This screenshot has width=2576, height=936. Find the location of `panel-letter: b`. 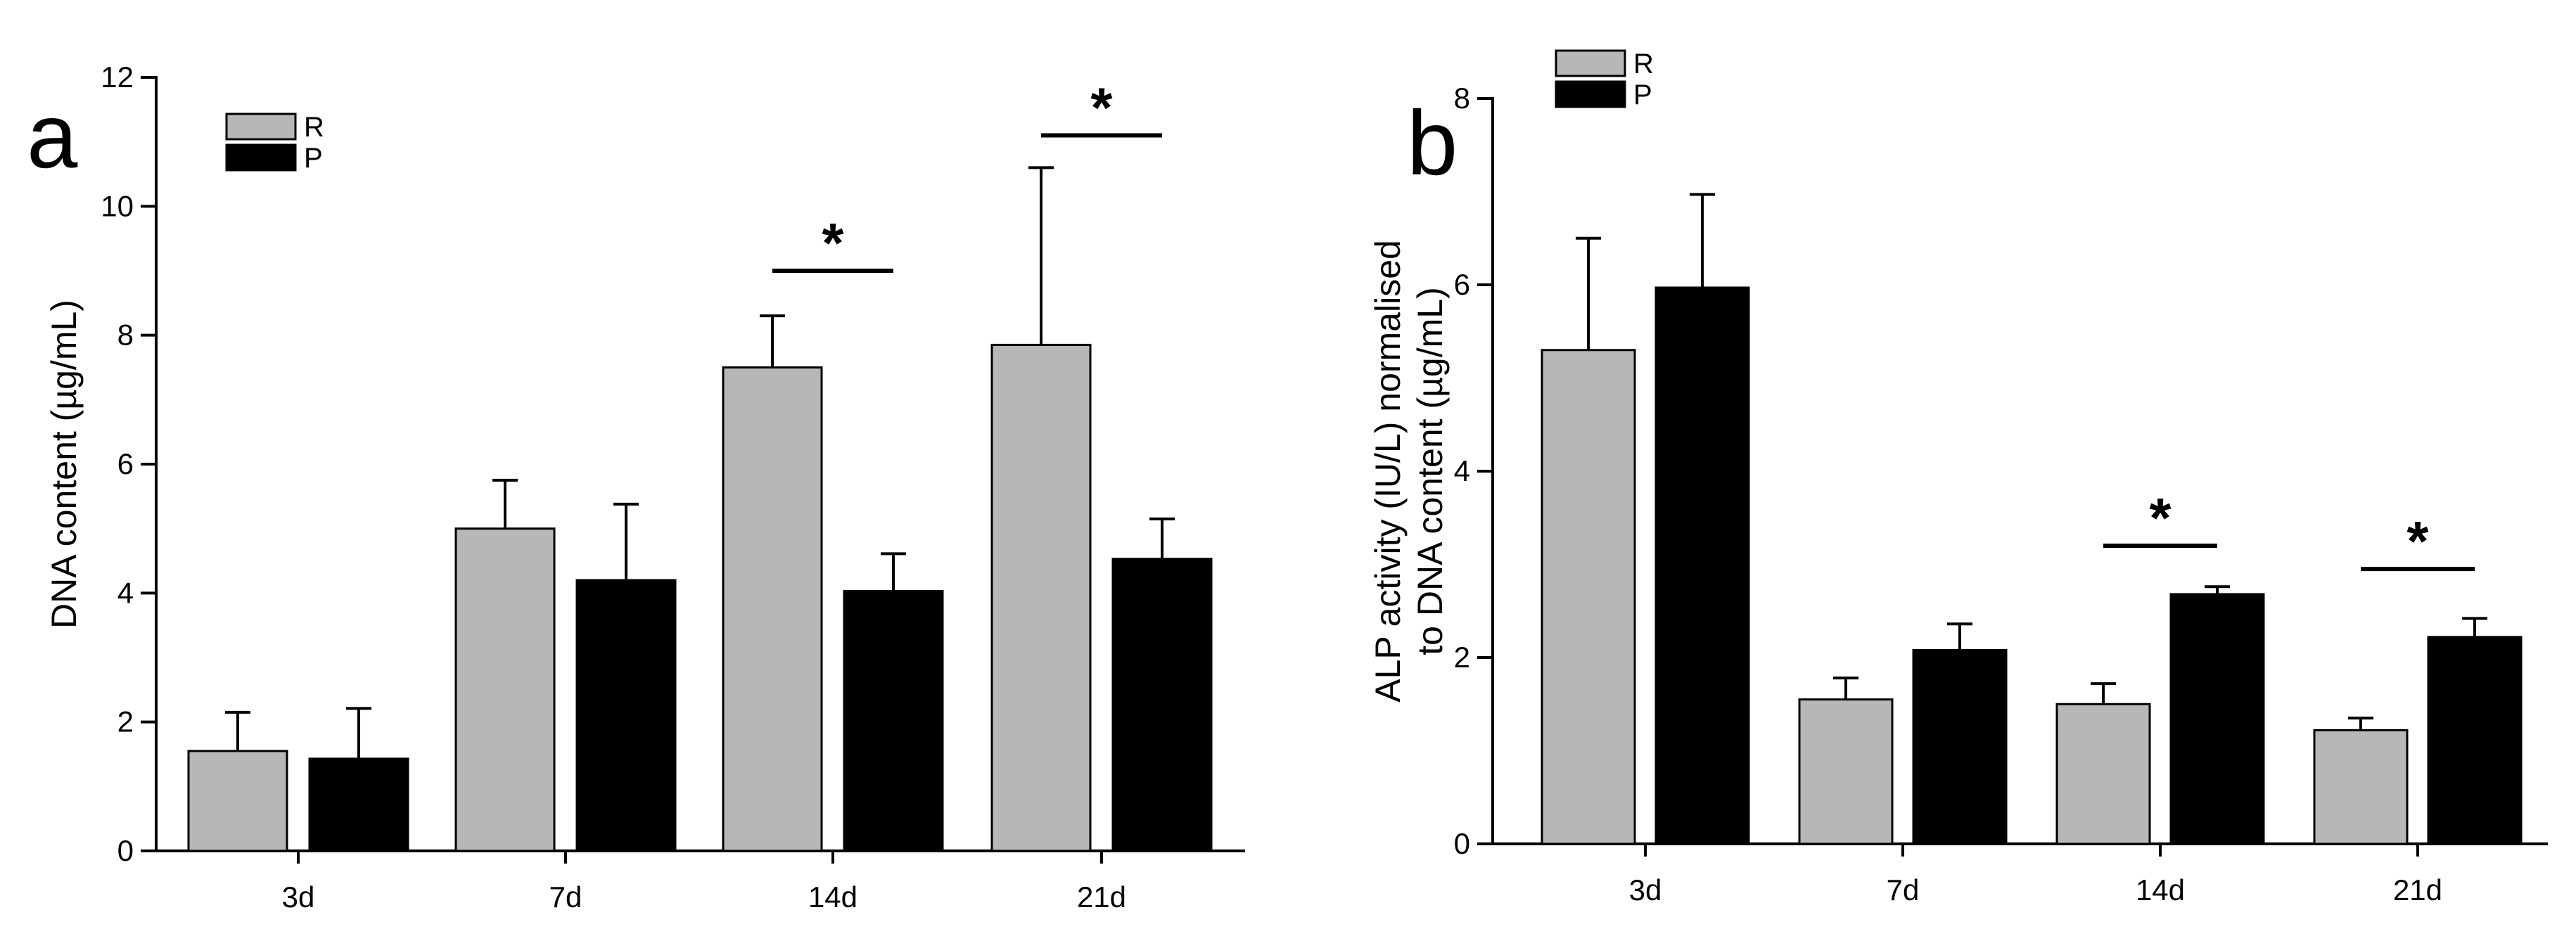

panel-letter: b is located at coordinates (1432, 142).